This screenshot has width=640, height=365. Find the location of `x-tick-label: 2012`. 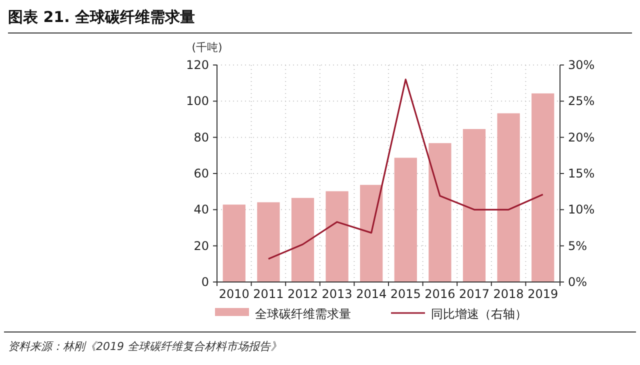

x-tick-label: 2012 is located at coordinates (302, 294).